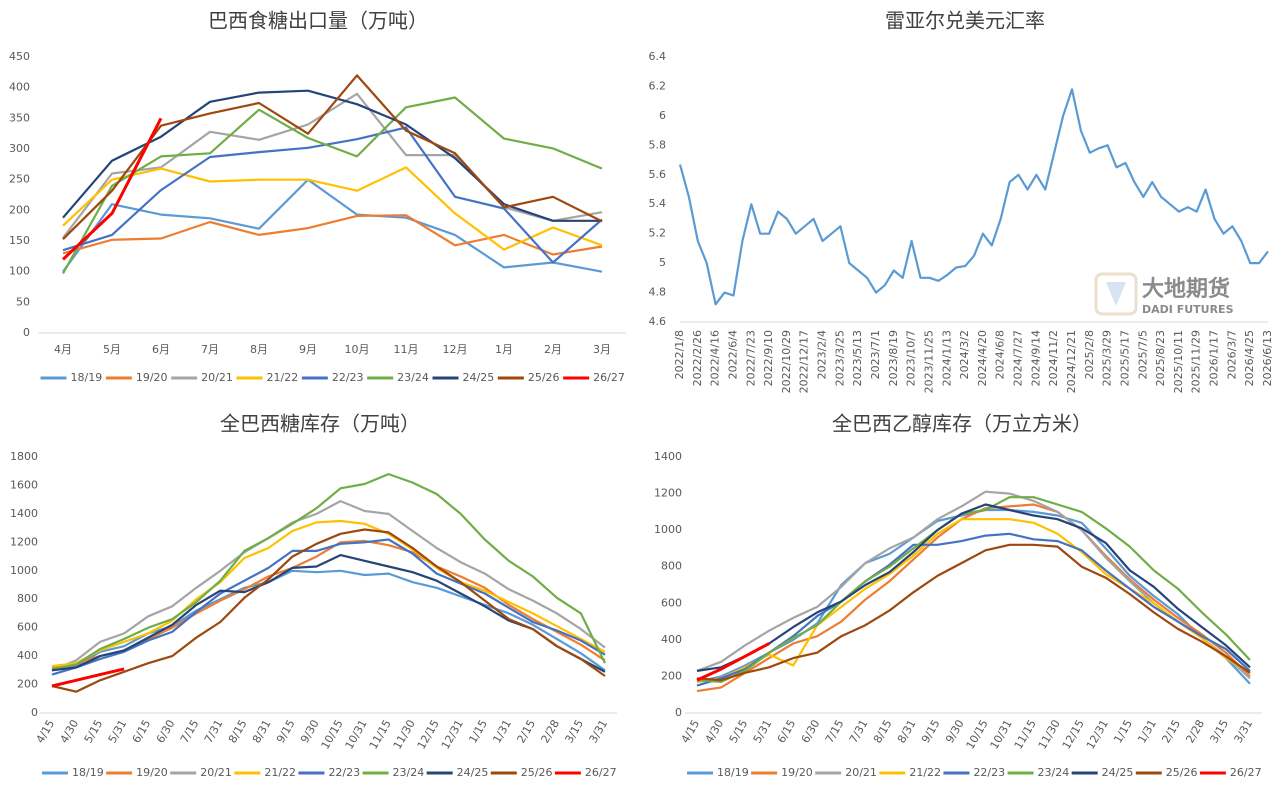  I want to click on x-tick-label: 7/15, so click(190, 732).